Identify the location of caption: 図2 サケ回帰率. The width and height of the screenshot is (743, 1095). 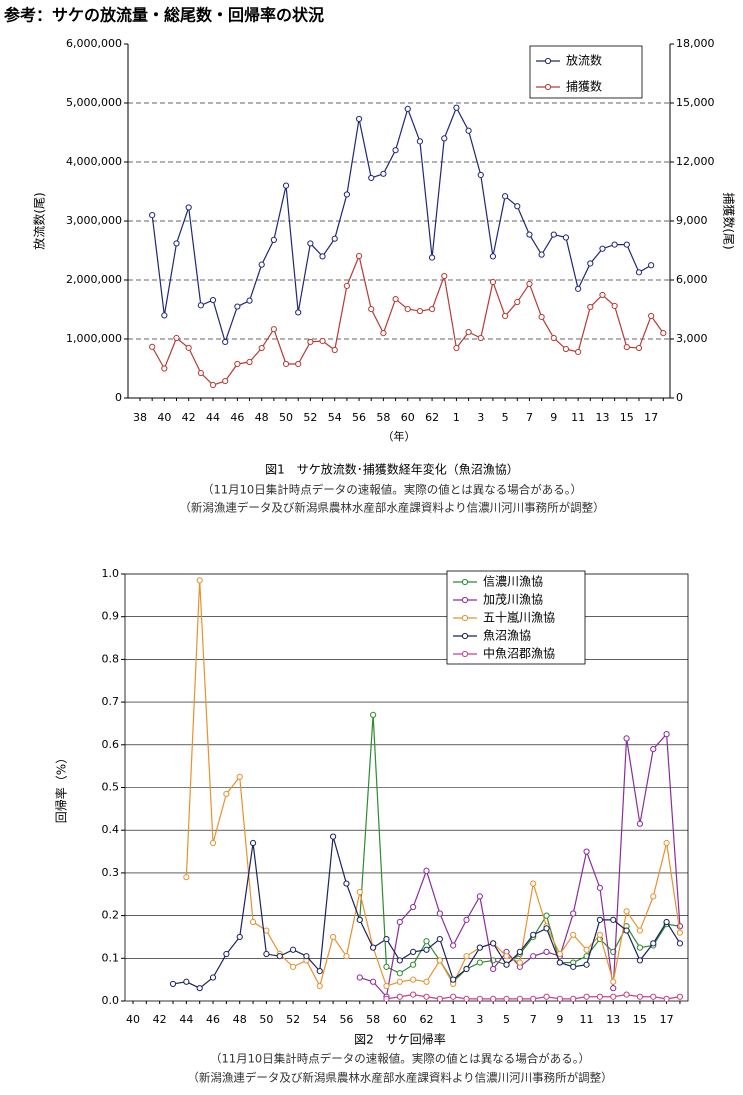
(400, 1039).